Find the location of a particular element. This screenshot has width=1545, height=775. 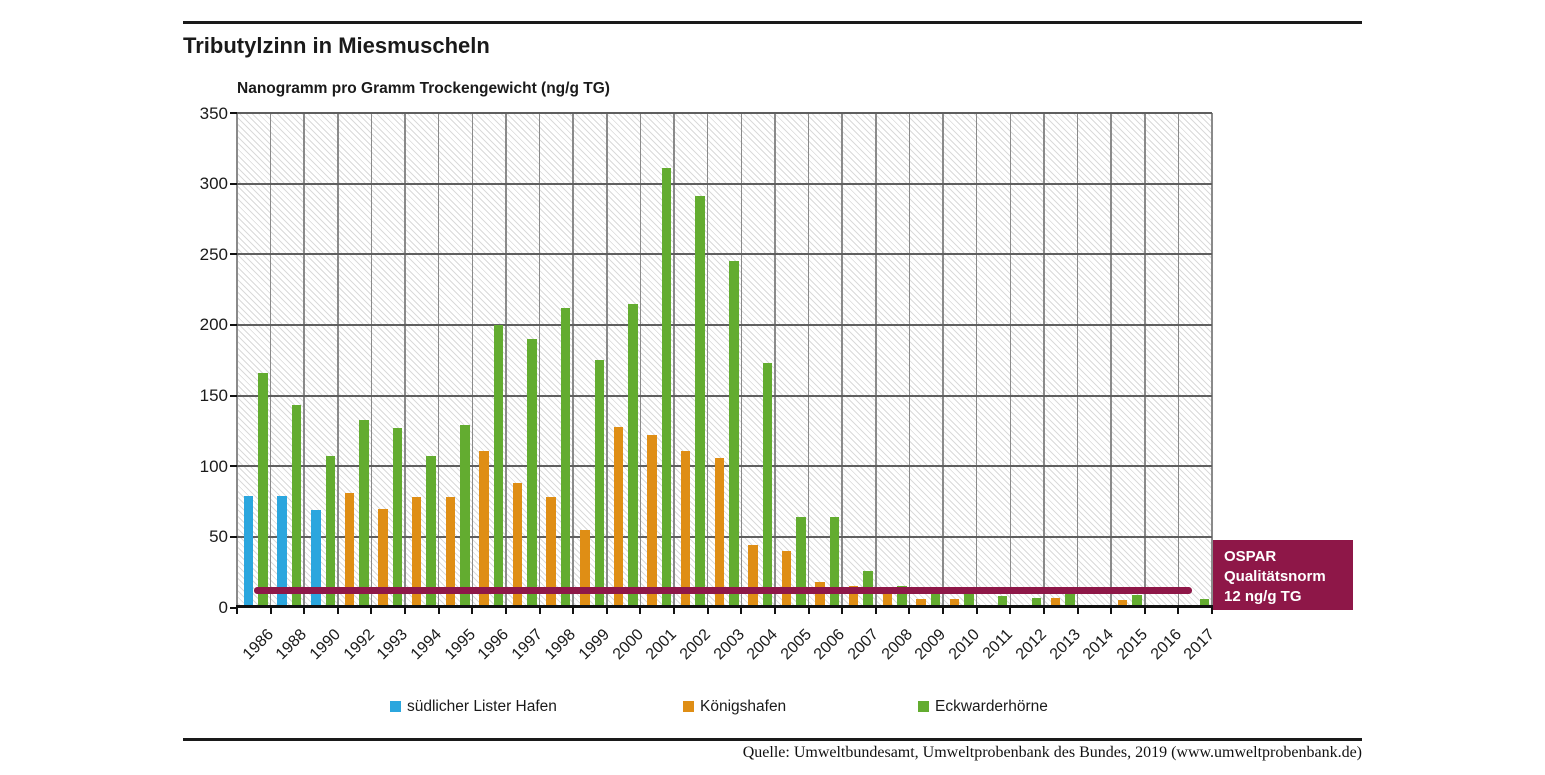

legend-label: Königshafen is located at coordinates (743, 706).